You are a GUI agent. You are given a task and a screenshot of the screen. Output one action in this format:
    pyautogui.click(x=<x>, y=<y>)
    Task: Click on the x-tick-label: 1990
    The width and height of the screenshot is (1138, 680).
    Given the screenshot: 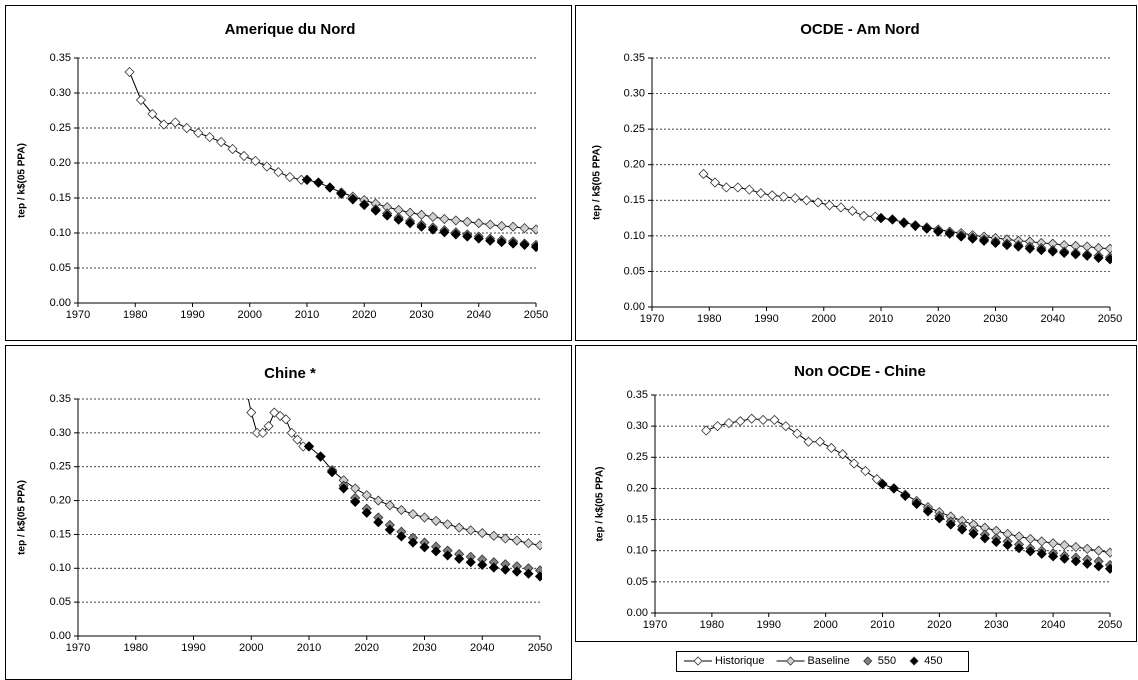 What is the action you would take?
    pyautogui.click(x=769, y=625)
    